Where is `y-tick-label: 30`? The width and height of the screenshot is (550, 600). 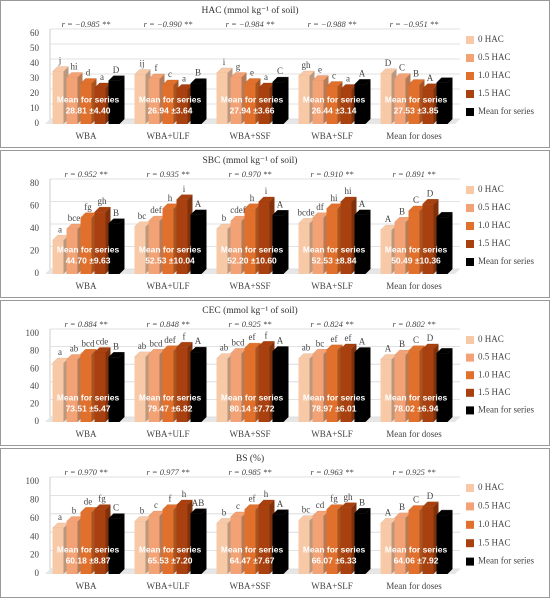
y-tick-label: 30 is located at coordinates (35, 78).